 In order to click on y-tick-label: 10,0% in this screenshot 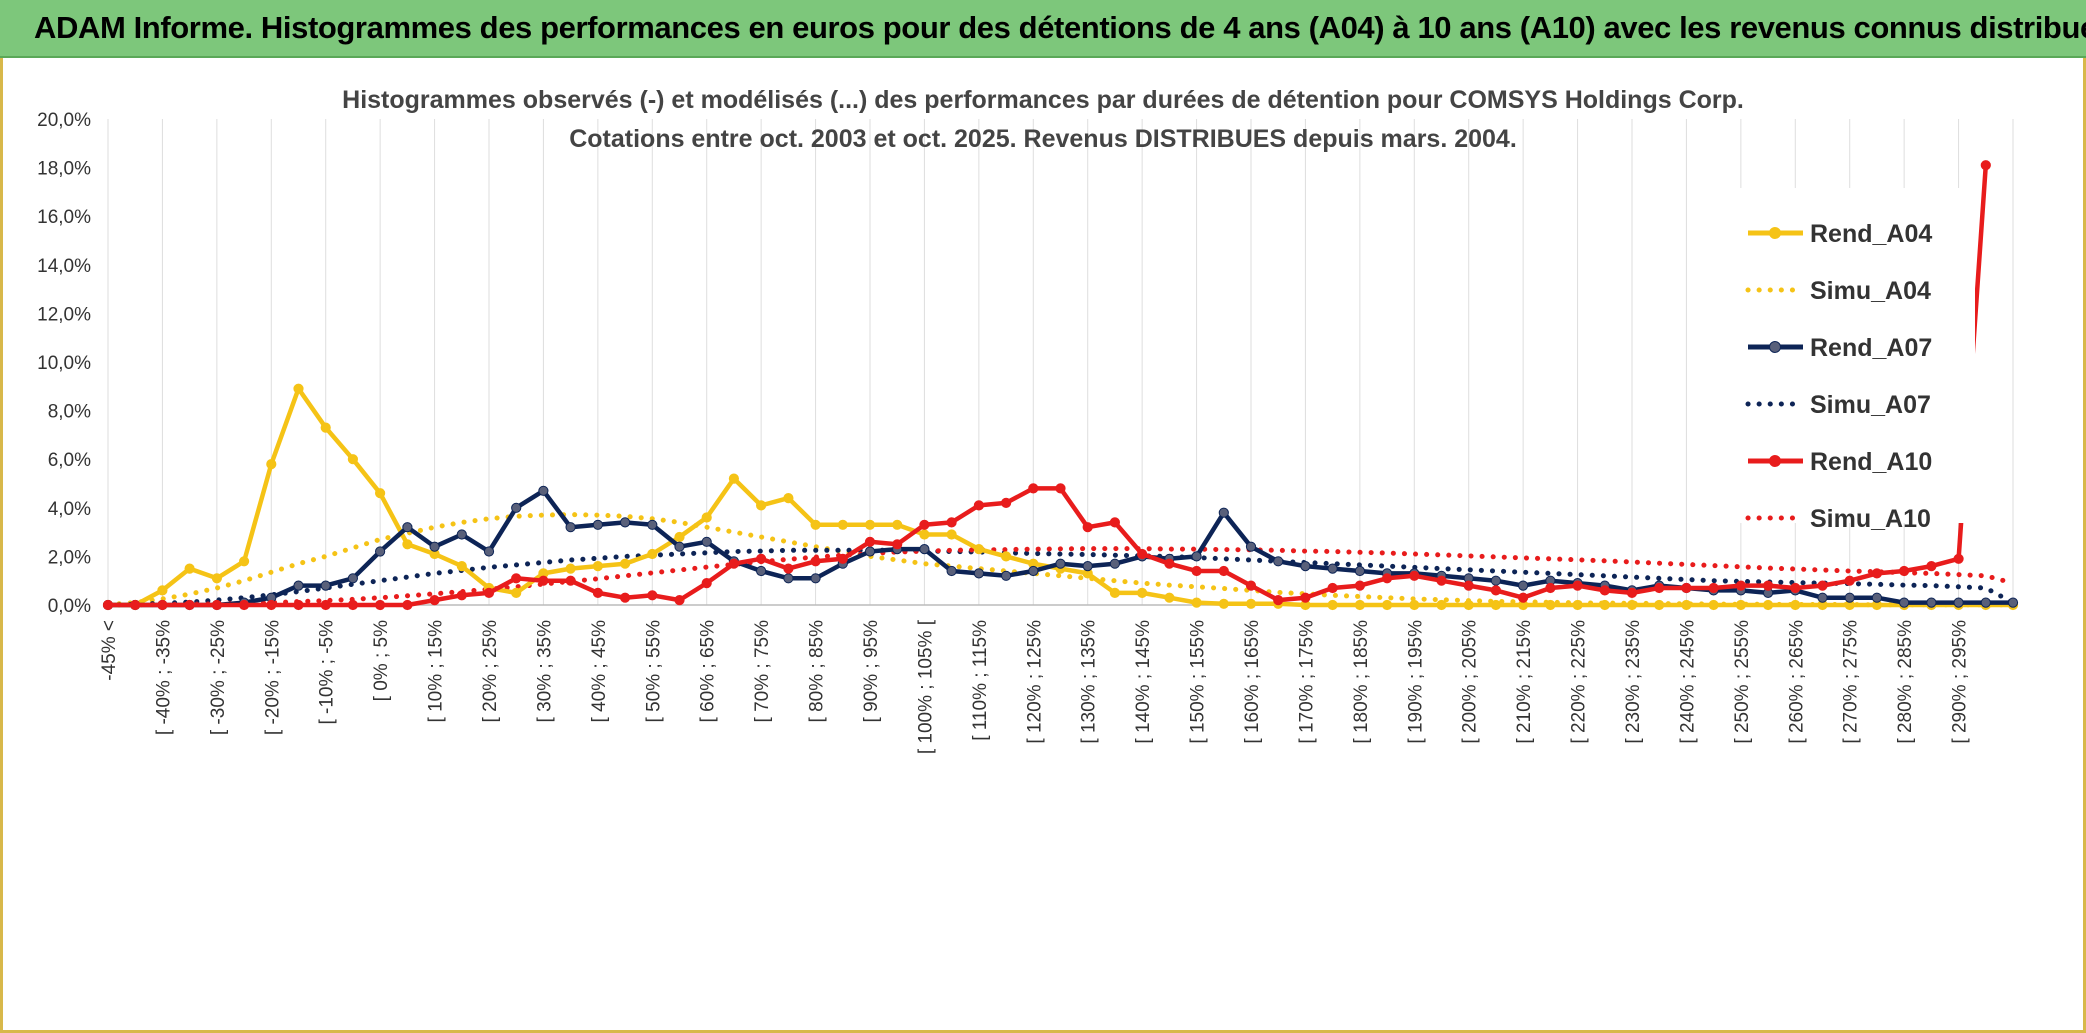, I will do `click(64, 363)`.